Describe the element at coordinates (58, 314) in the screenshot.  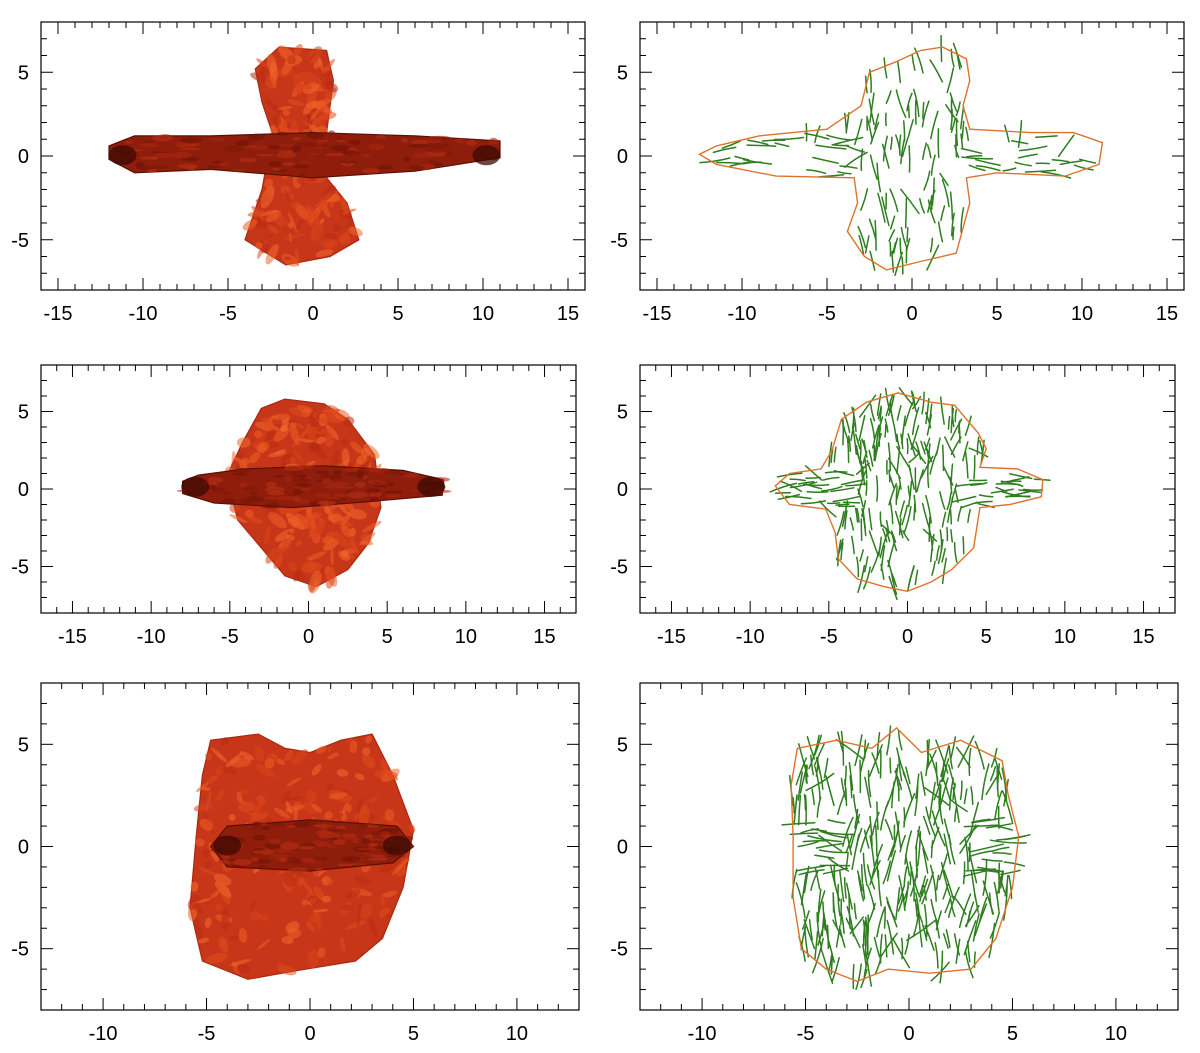
I see `x-tick-label: -15` at that location.